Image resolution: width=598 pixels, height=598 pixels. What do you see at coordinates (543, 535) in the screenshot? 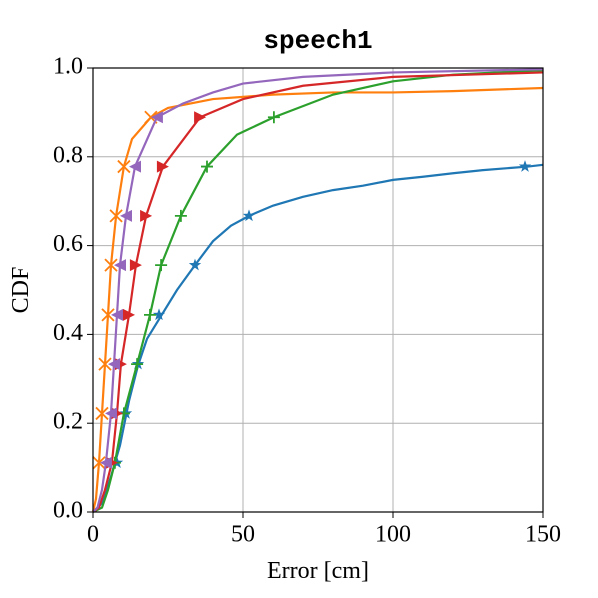
I see `x-tick-label: 150` at bounding box center [543, 535].